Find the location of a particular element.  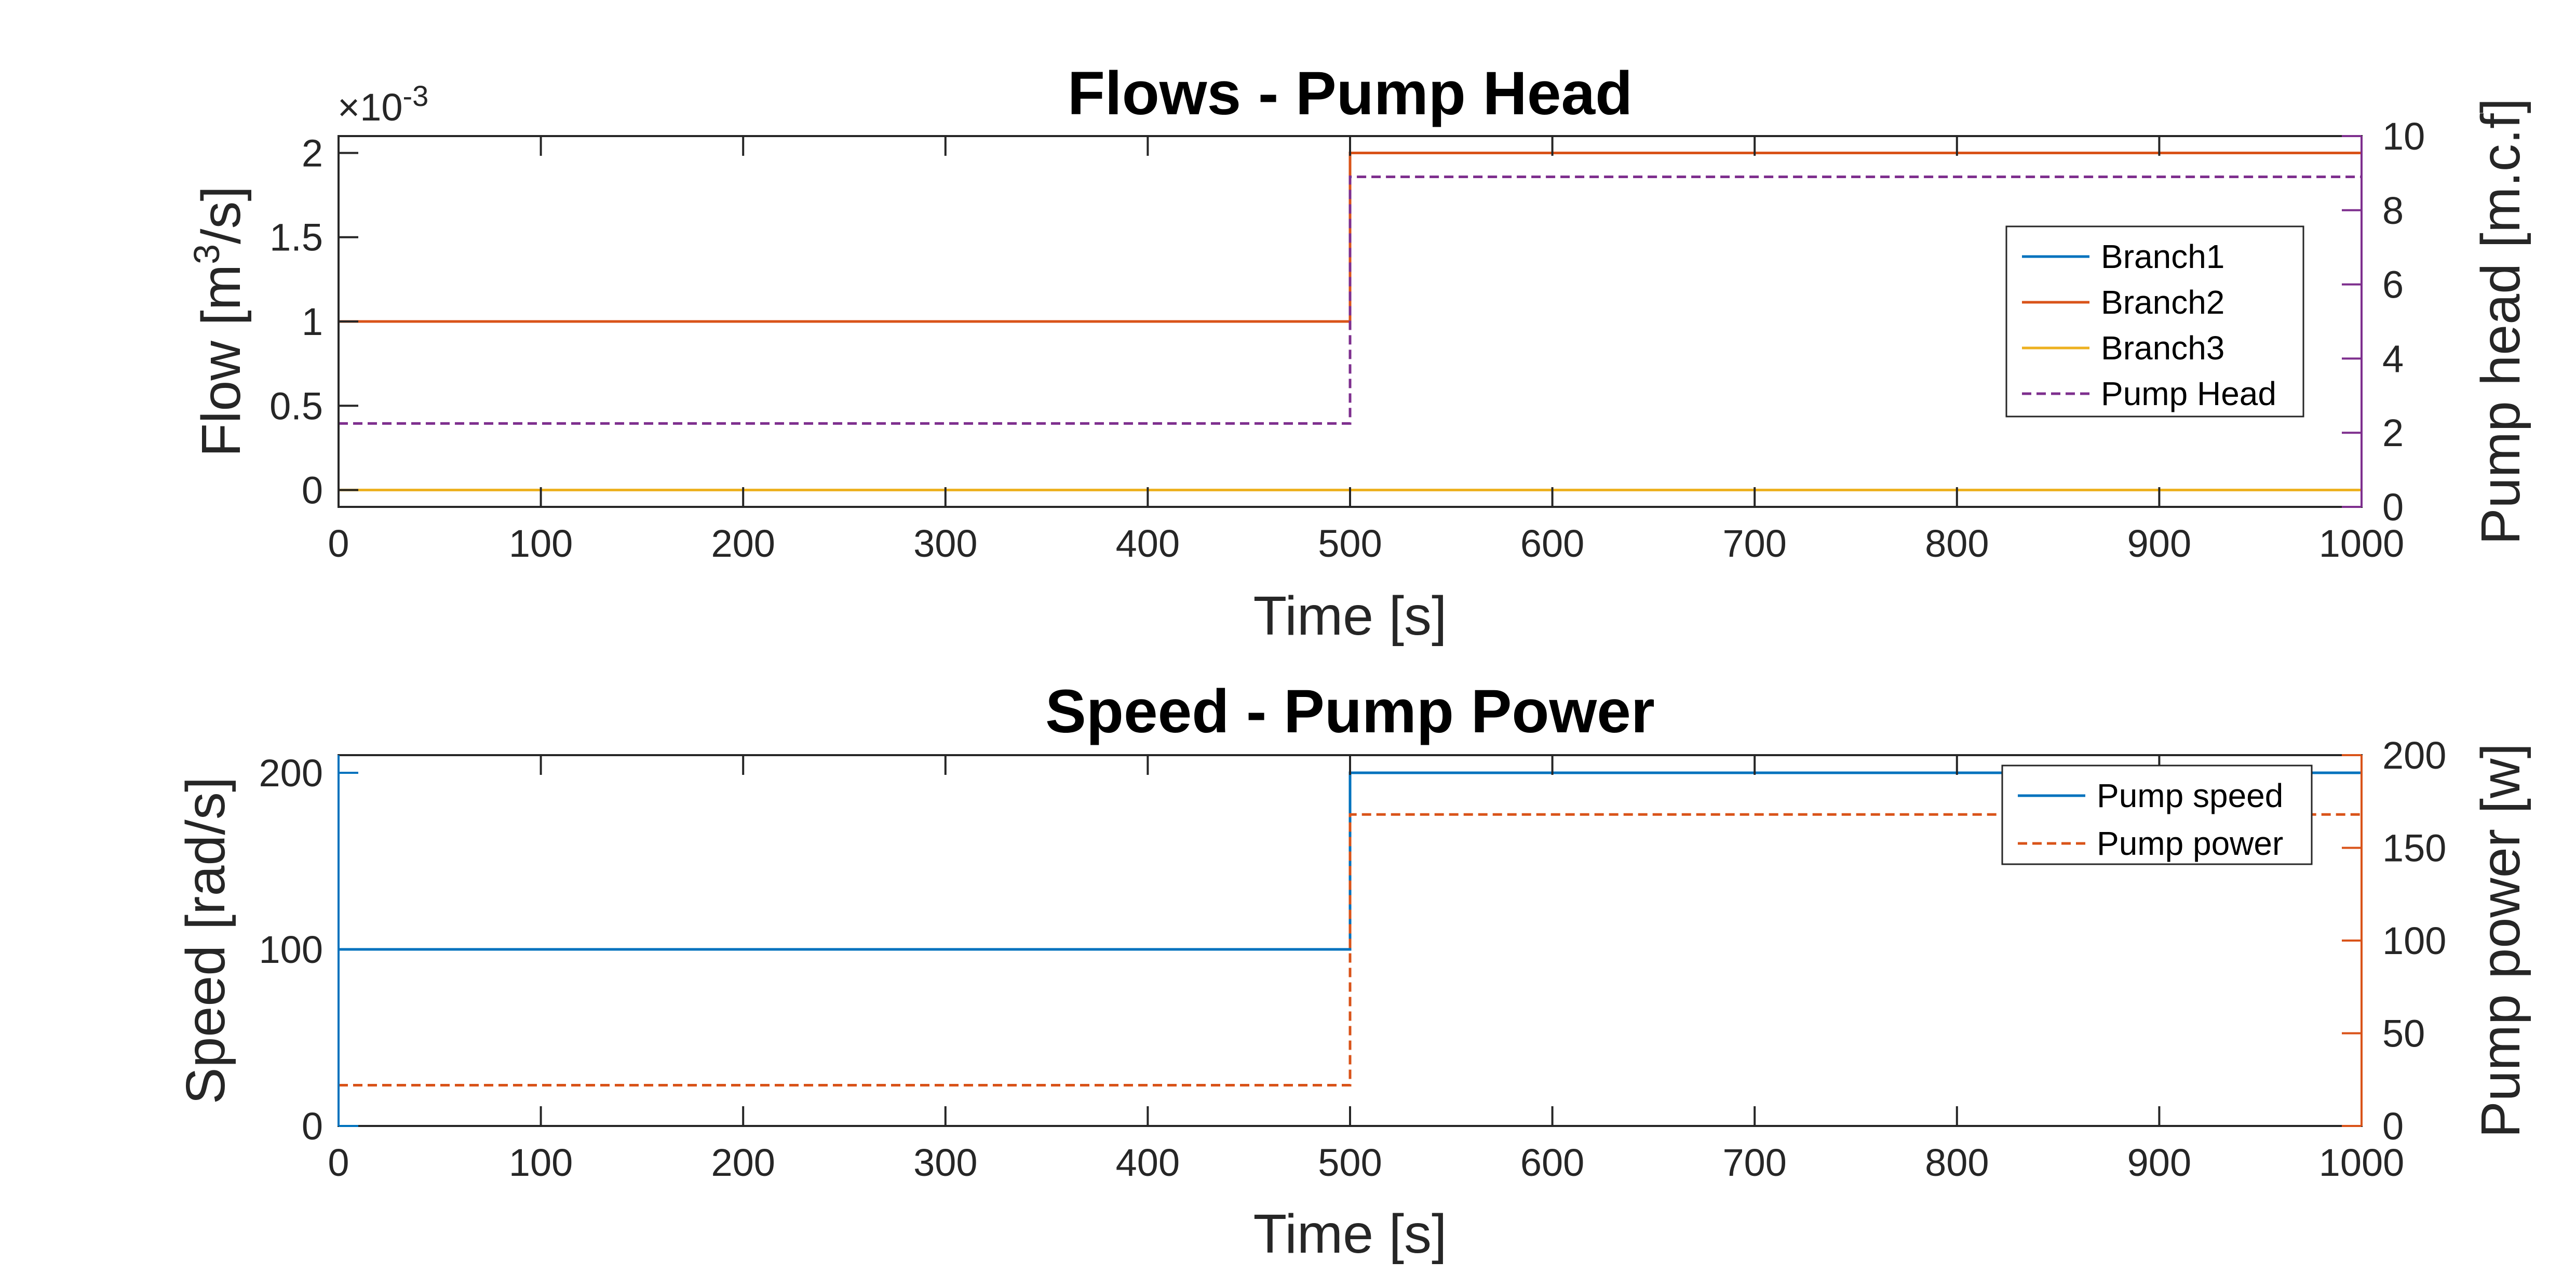

legend-label: Branch2 is located at coordinates (2162, 303).